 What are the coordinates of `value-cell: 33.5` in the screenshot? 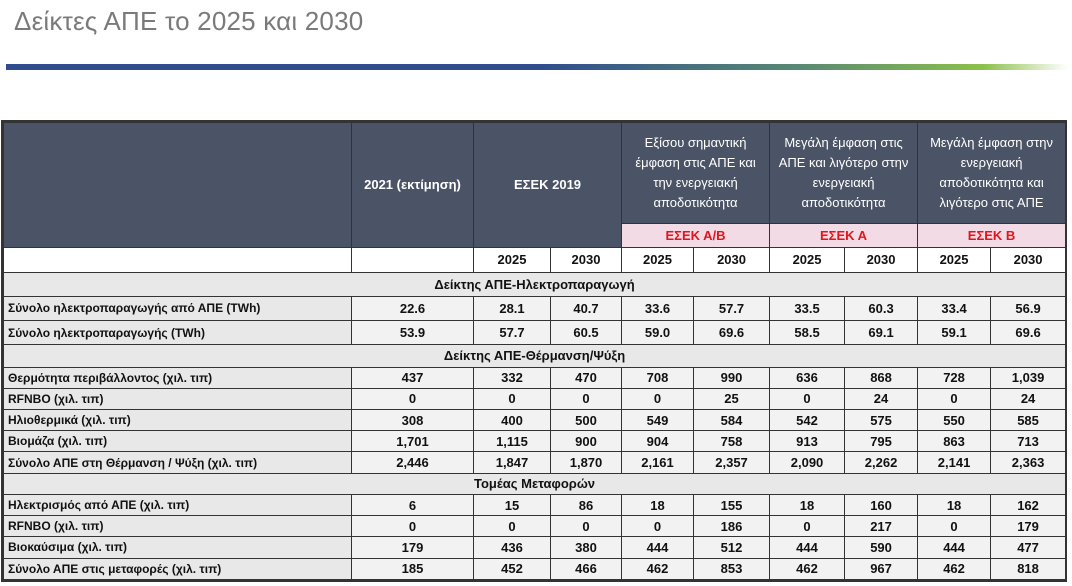 It's located at (807, 308).